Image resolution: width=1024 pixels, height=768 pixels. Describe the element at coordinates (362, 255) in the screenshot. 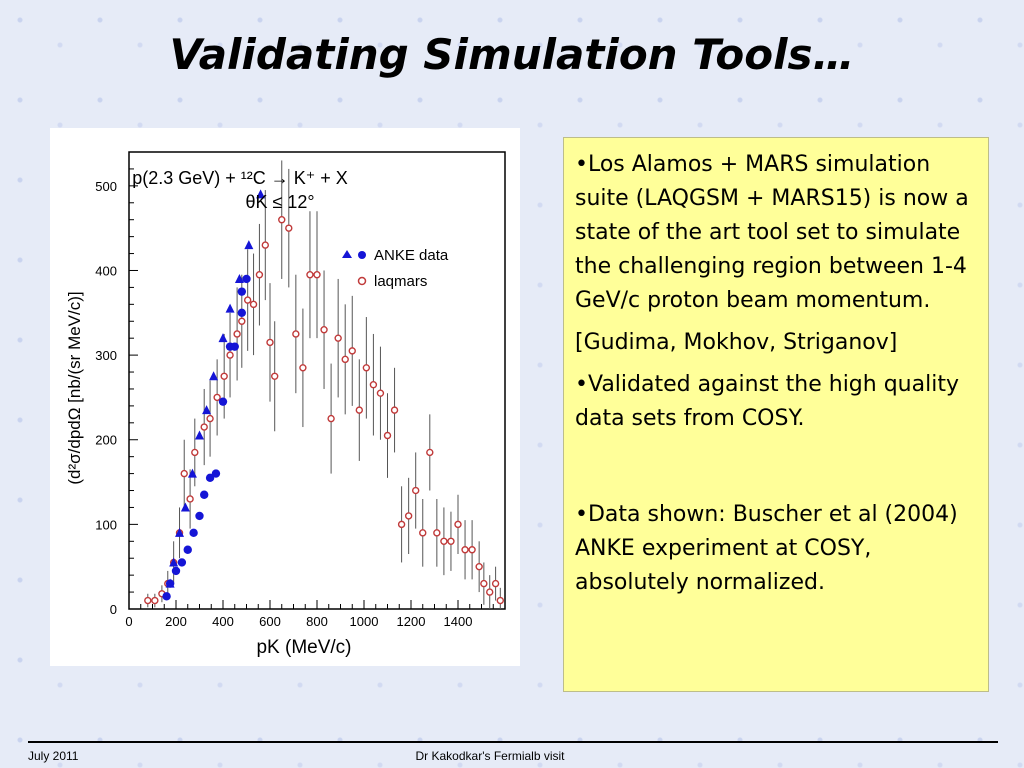

I see `legend-filled-circle-marker` at that location.